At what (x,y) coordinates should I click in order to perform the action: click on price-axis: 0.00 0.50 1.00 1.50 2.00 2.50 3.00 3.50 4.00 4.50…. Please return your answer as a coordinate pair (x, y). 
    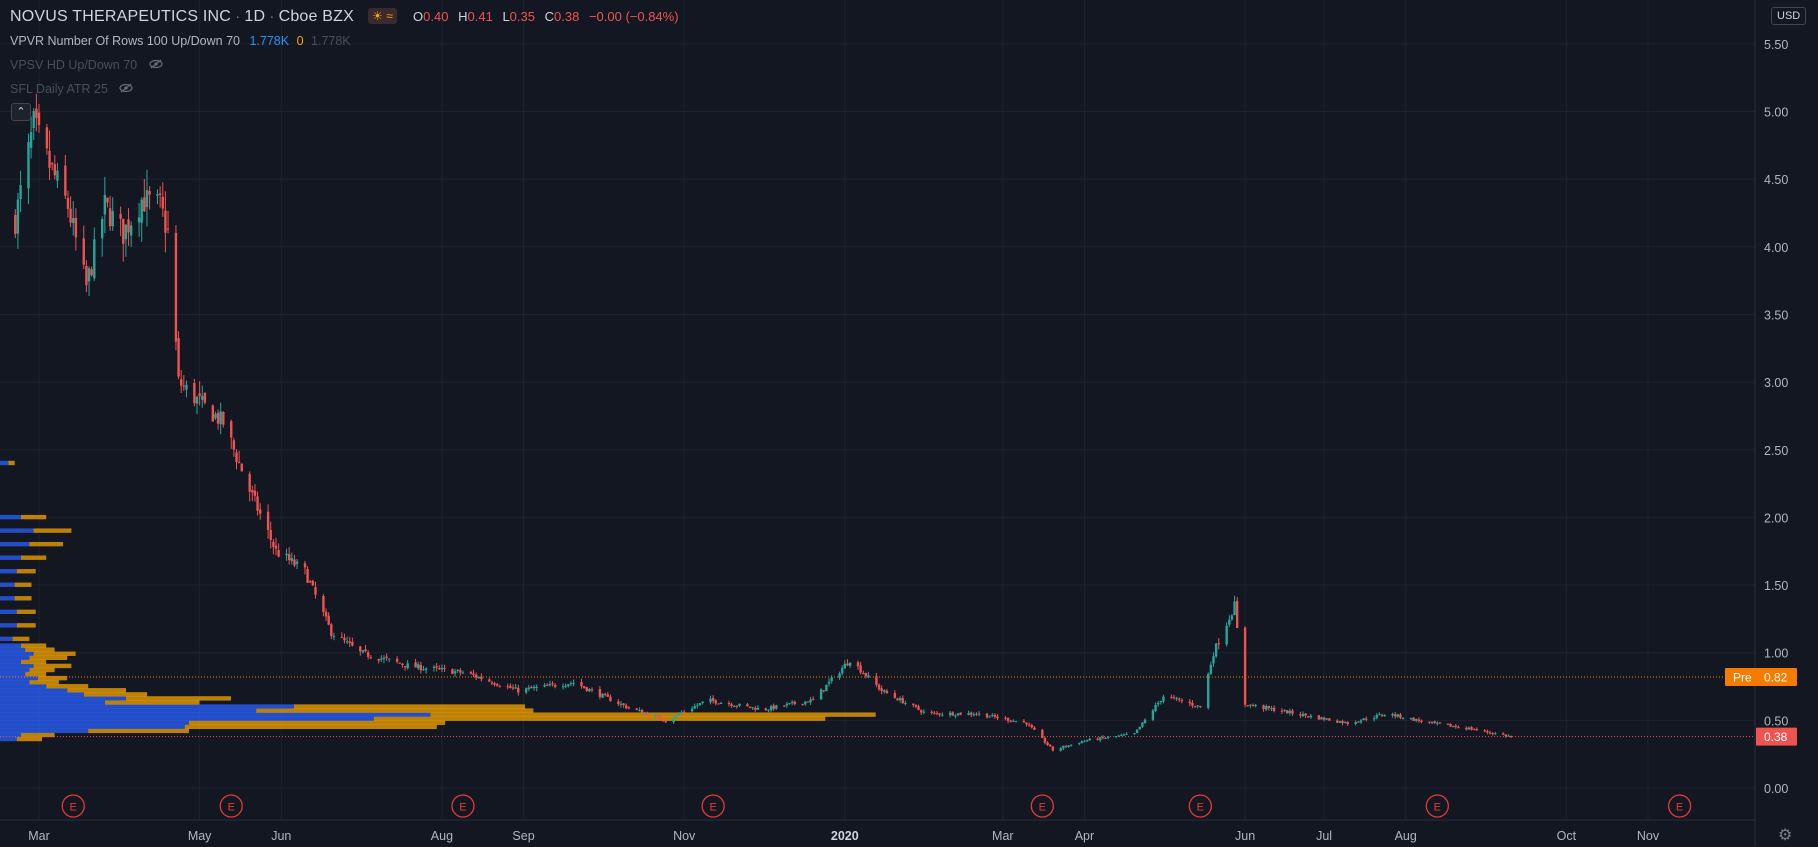
    Looking at the image, I should click on (1776, 417).